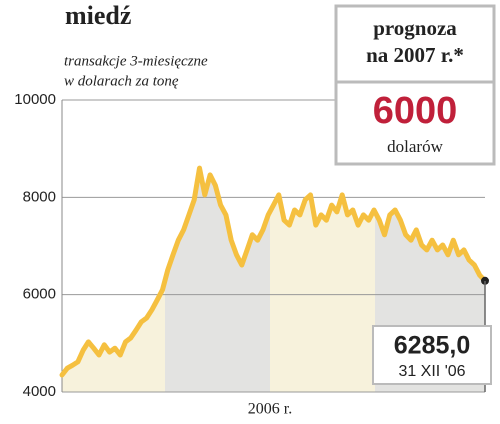  Describe the element at coordinates (415, 28) in the screenshot. I see `forecast-title: prognoza` at that location.